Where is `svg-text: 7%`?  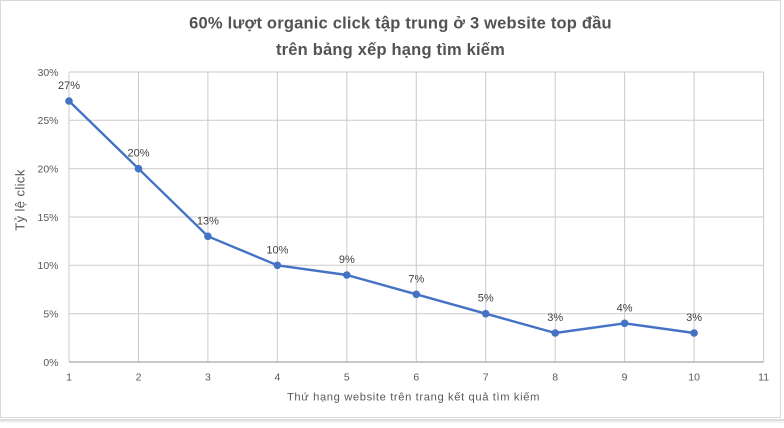 svg-text: 7% is located at coordinates (416, 279).